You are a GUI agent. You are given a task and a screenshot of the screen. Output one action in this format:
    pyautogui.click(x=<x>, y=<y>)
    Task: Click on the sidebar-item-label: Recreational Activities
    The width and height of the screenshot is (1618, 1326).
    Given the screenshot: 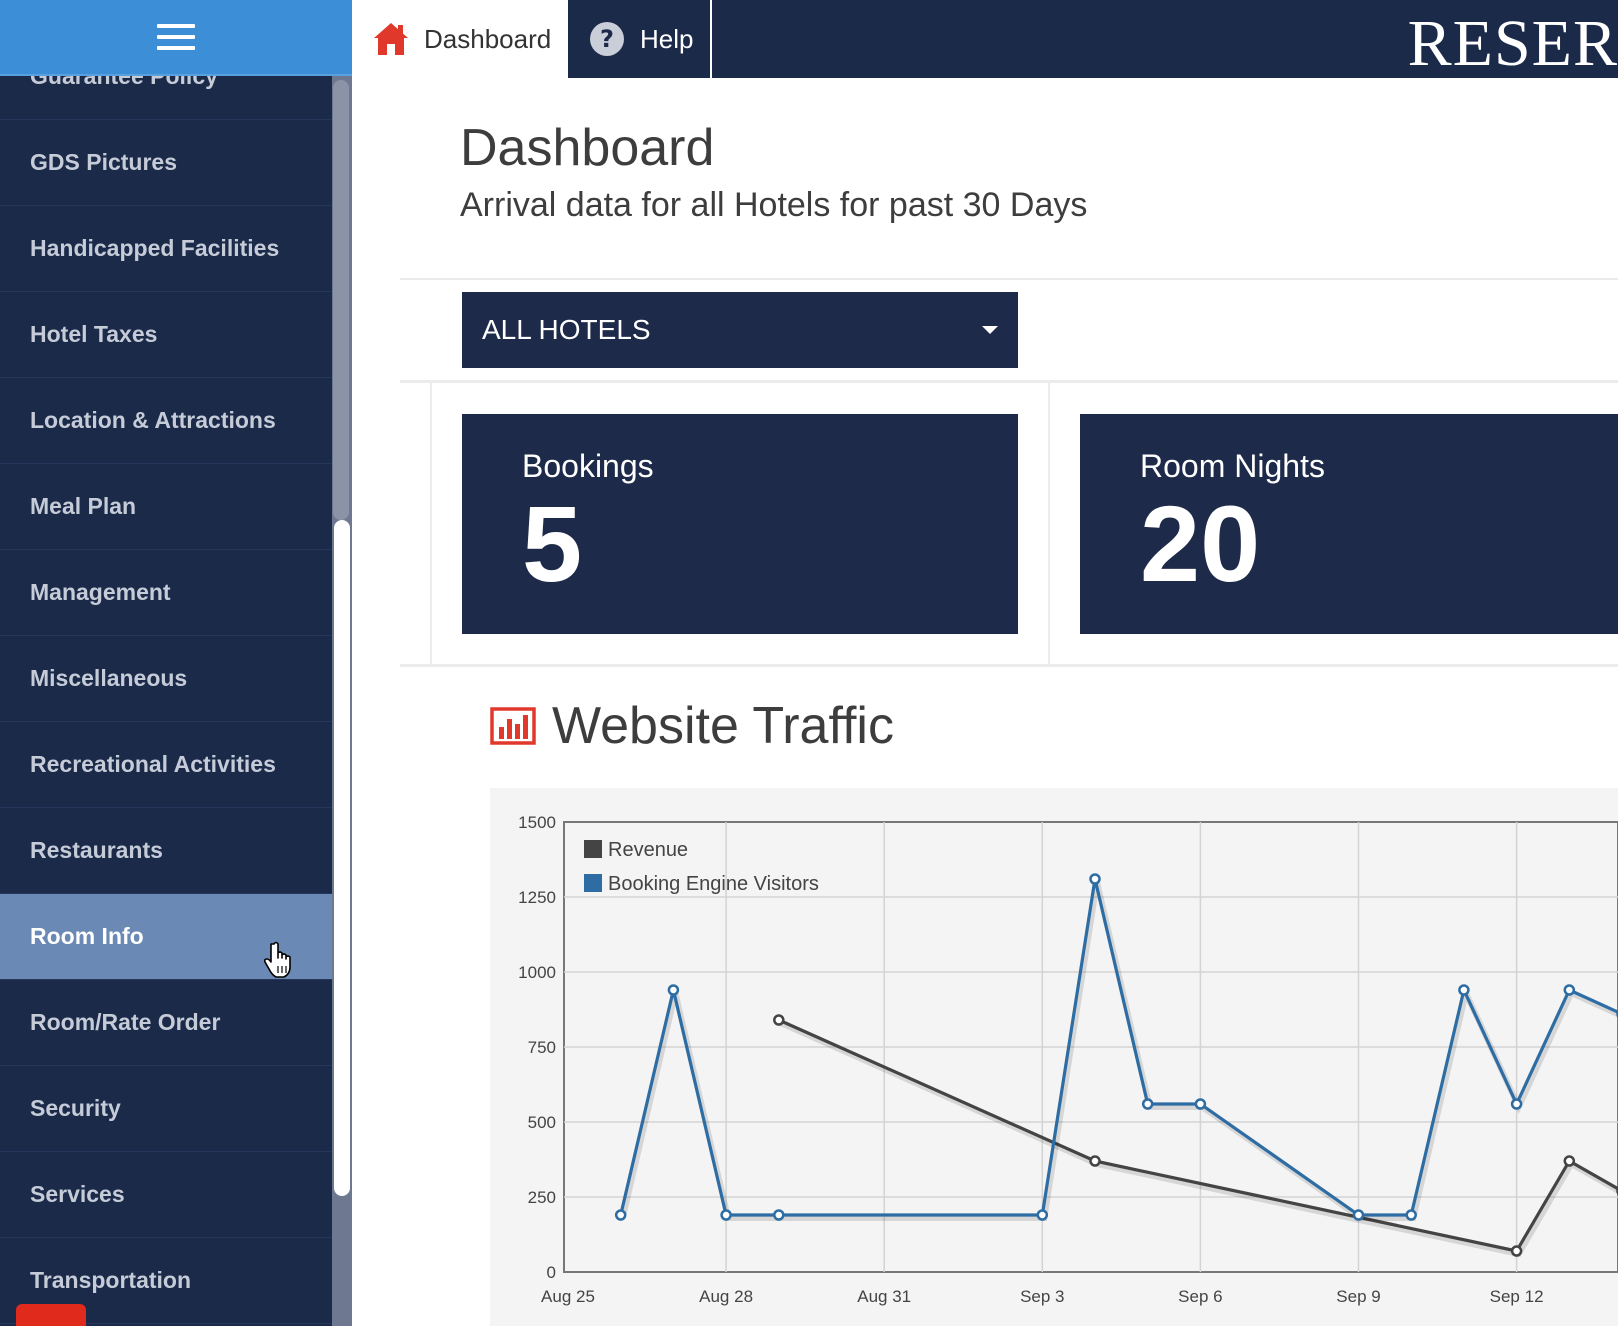 What is the action you would take?
    pyautogui.click(x=153, y=764)
    